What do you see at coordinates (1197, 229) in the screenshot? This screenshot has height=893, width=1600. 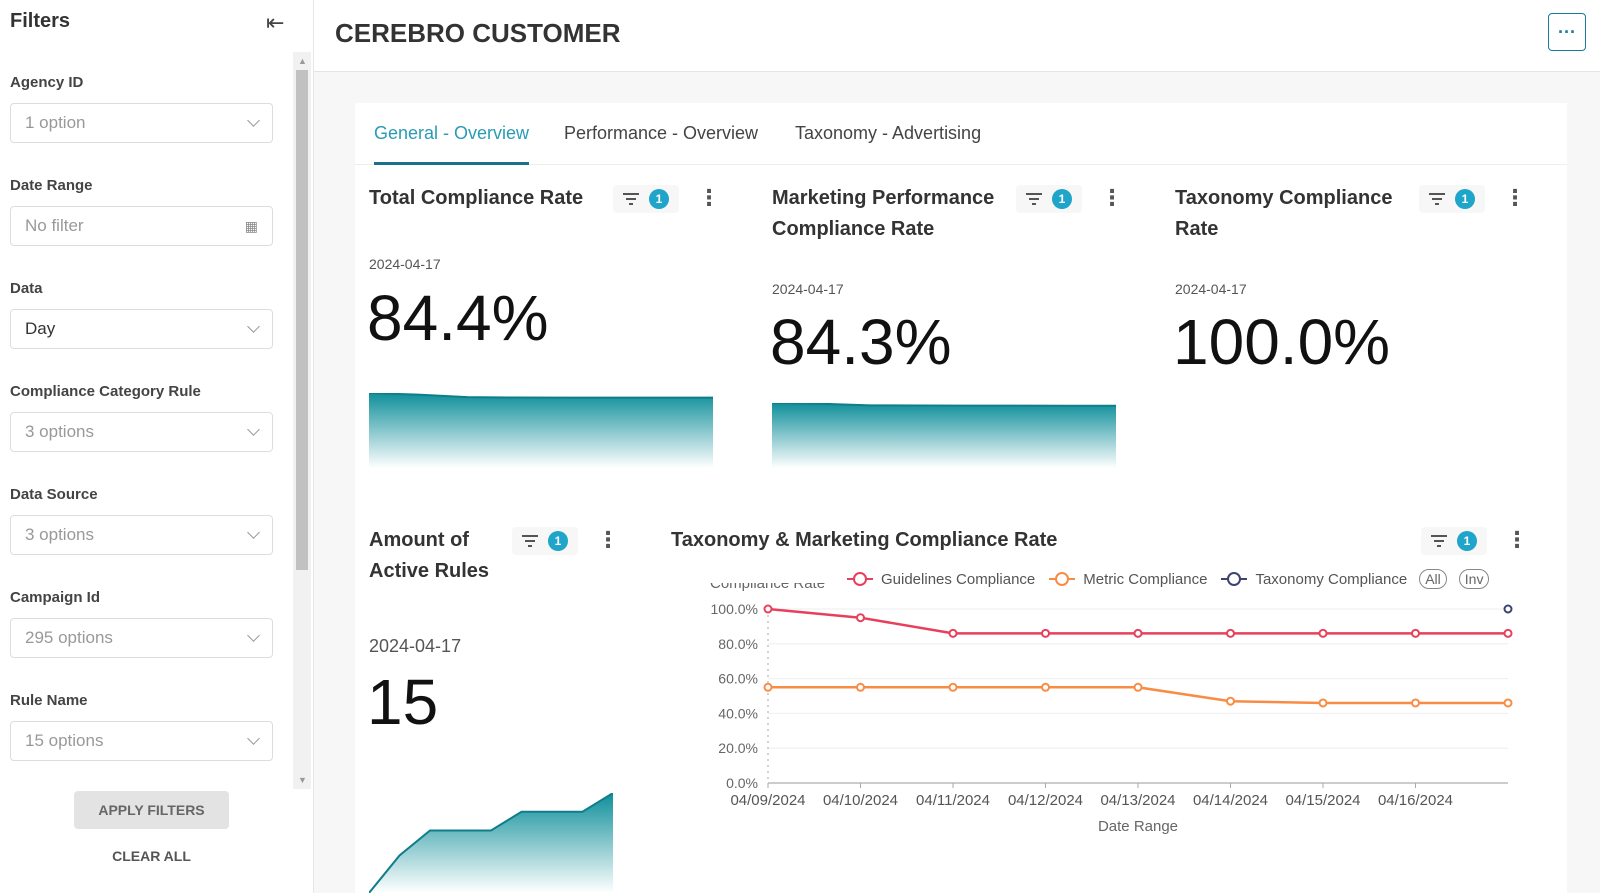 I see `card-title-line: Rate` at bounding box center [1197, 229].